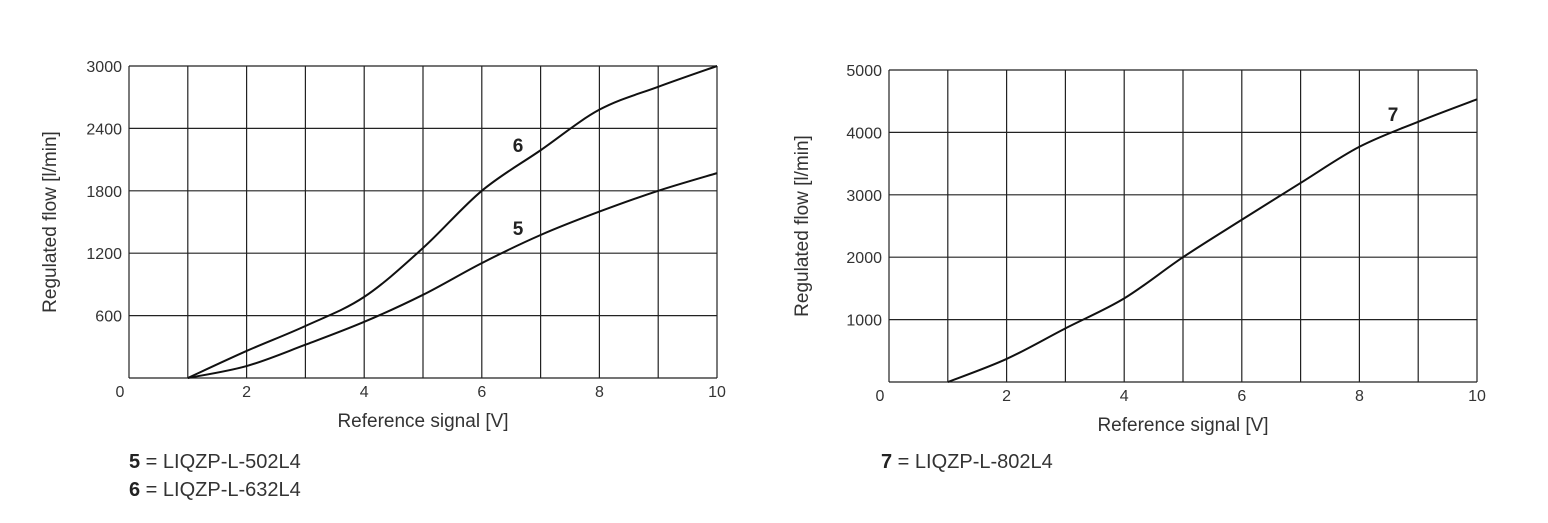 Image resolution: width=1548 pixels, height=523 pixels. Describe the element at coordinates (864, 71) in the screenshot. I see `y-tick-label: 5000` at that location.